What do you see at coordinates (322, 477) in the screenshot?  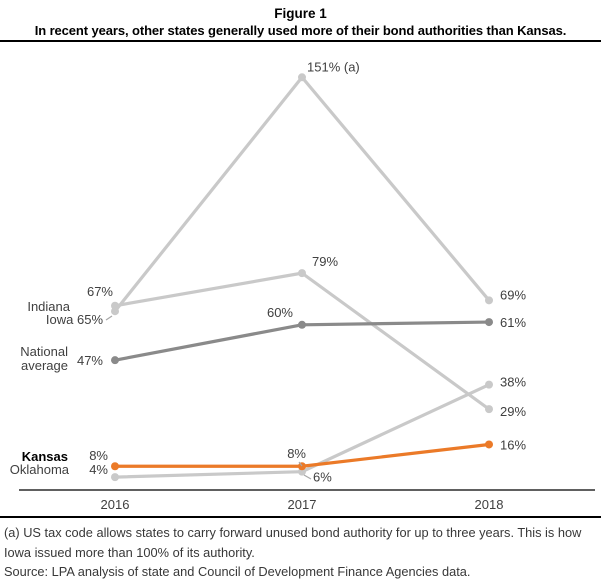 I see `point-label: 6%` at bounding box center [322, 477].